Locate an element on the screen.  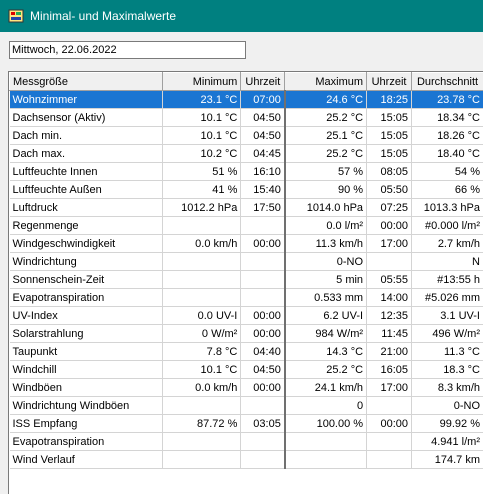
title-bar: Minimal- und Maximalwerte is located at coordinates (241, 16).